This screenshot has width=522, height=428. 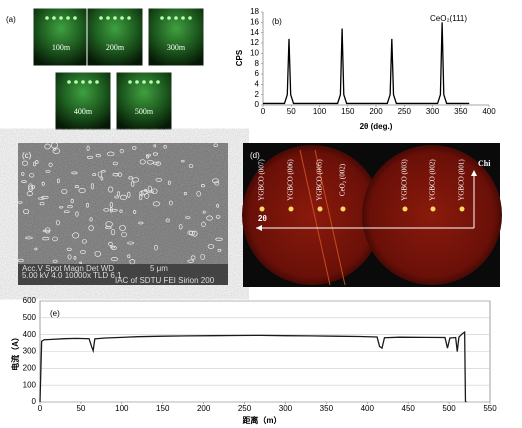 What do you see at coordinates (343, 179) in the screenshot?
I see `peak-label: CeO₂ (002)` at bounding box center [343, 179].